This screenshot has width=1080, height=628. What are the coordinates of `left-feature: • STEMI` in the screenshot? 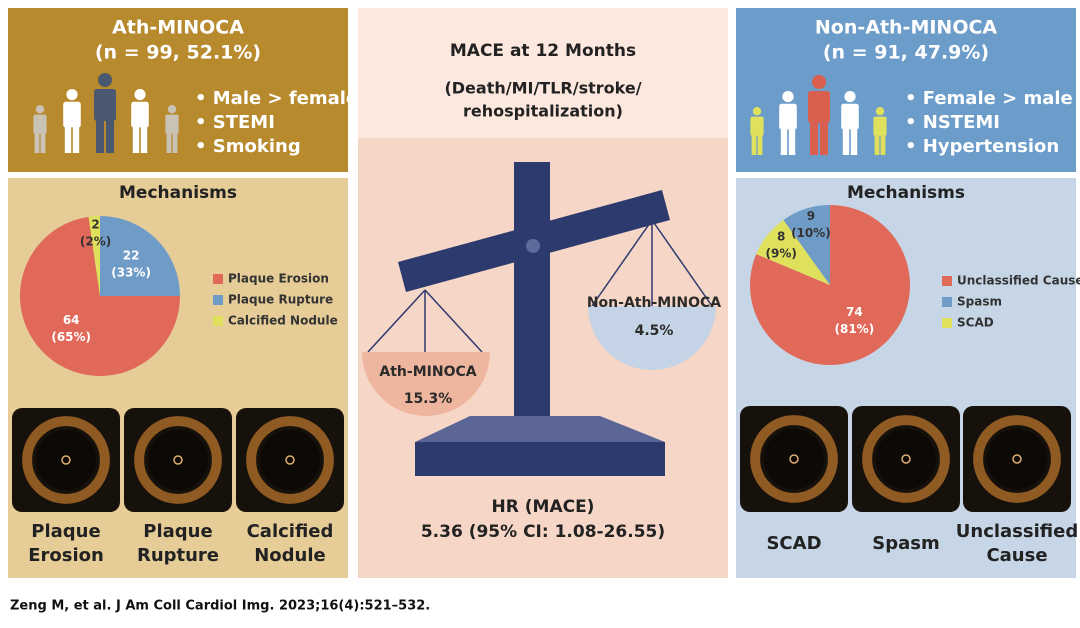 It's located at (235, 122).